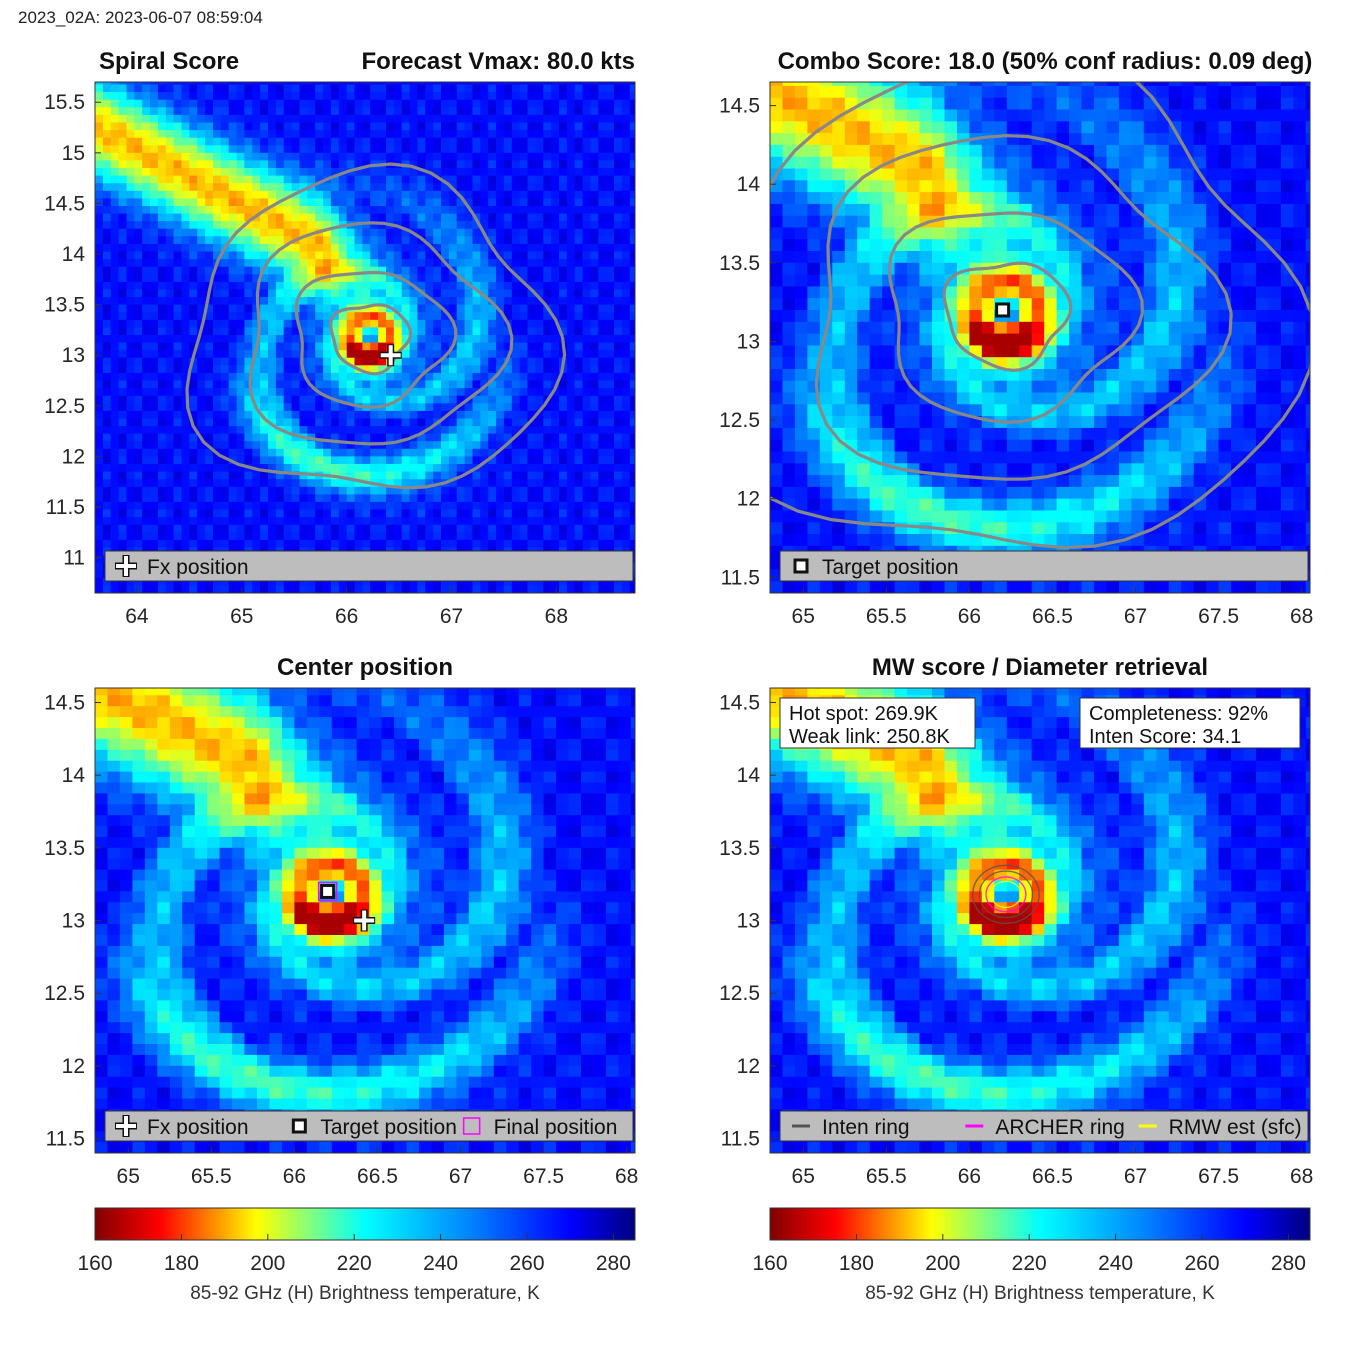 The image size is (1350, 1350). Describe the element at coordinates (371, 339) in the screenshot. I see `contour-line` at that location.